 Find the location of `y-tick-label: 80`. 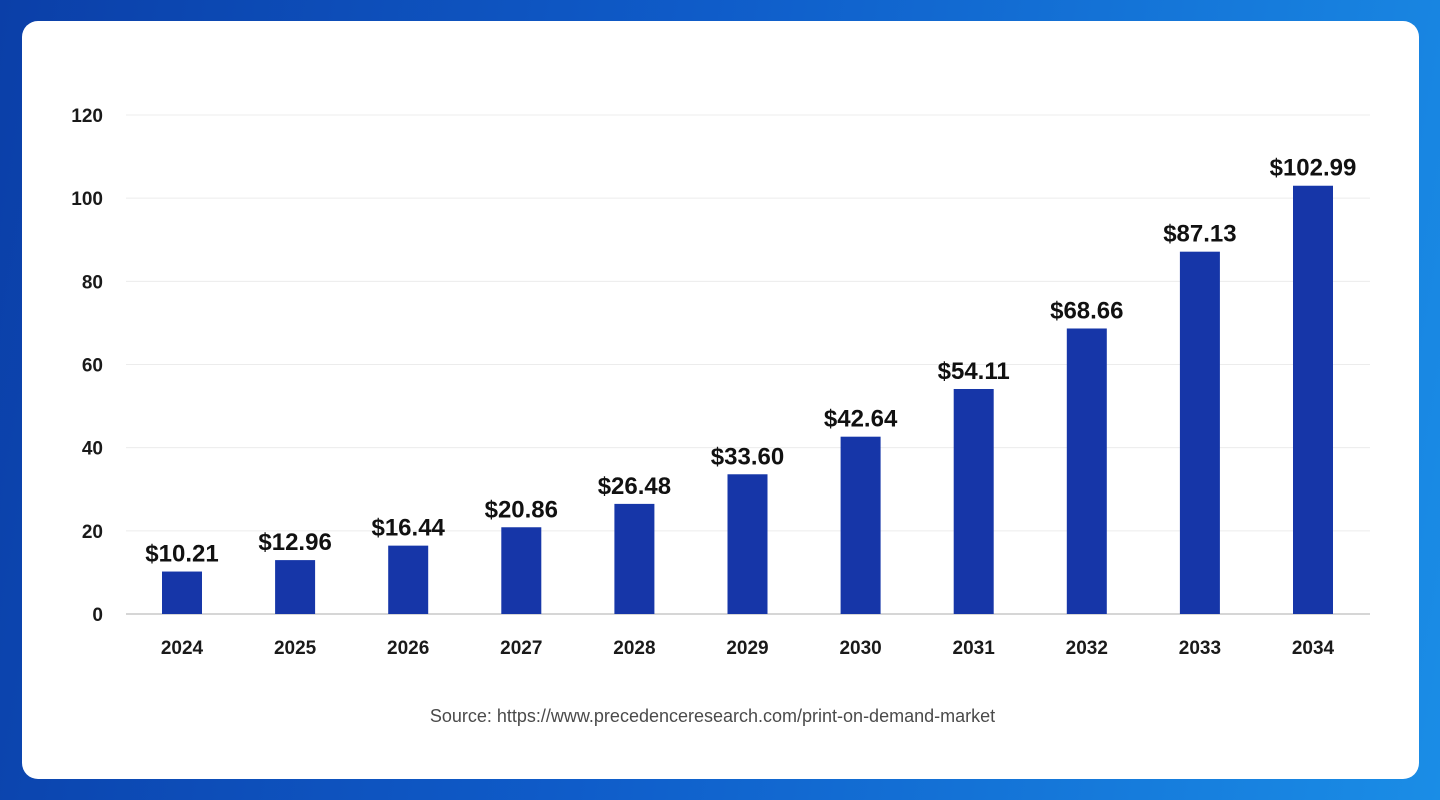

y-tick-label: 80 is located at coordinates (92, 282).